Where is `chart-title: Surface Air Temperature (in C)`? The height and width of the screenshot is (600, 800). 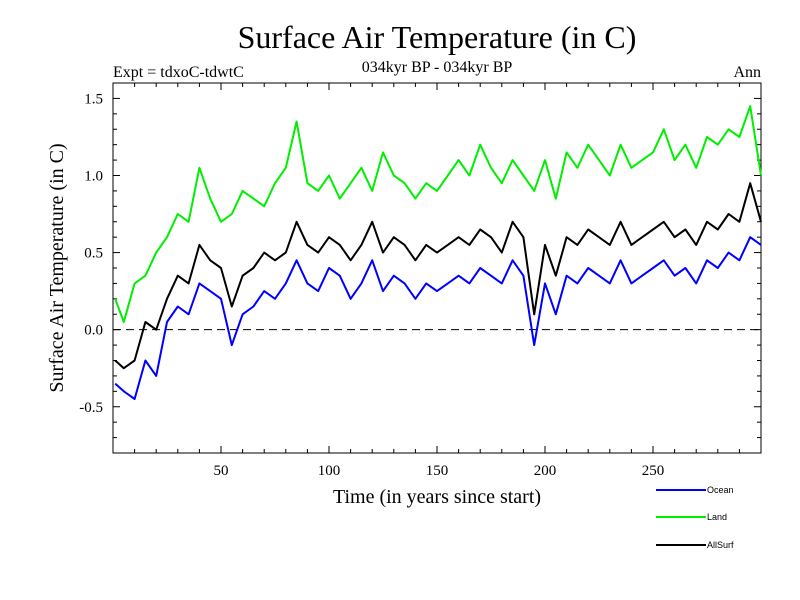
chart-title: Surface Air Temperature (in C) is located at coordinates (437, 37).